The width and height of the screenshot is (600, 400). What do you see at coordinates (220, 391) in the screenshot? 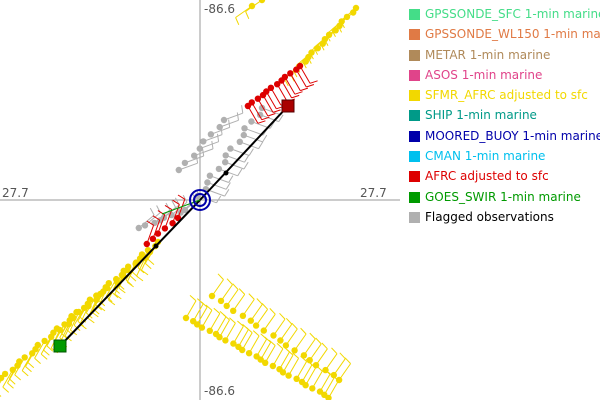
I see `axis-label-bottom: -86.6` at bounding box center [220, 391].